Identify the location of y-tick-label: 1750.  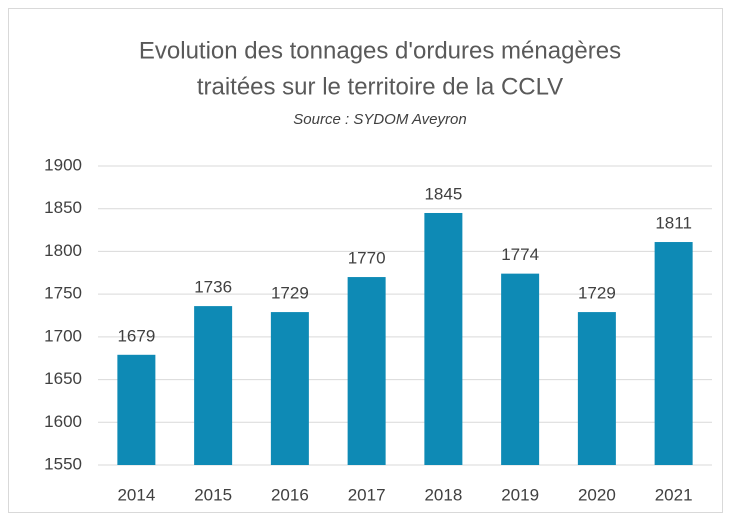
(63, 293).